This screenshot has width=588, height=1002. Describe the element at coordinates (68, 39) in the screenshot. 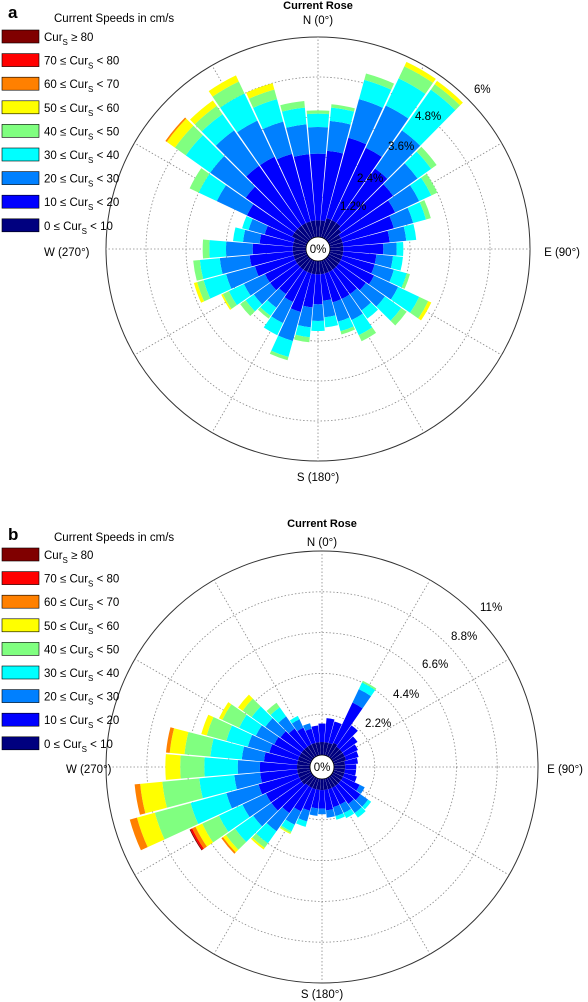

I see `legend-label: CurS ≥ 80` at that location.